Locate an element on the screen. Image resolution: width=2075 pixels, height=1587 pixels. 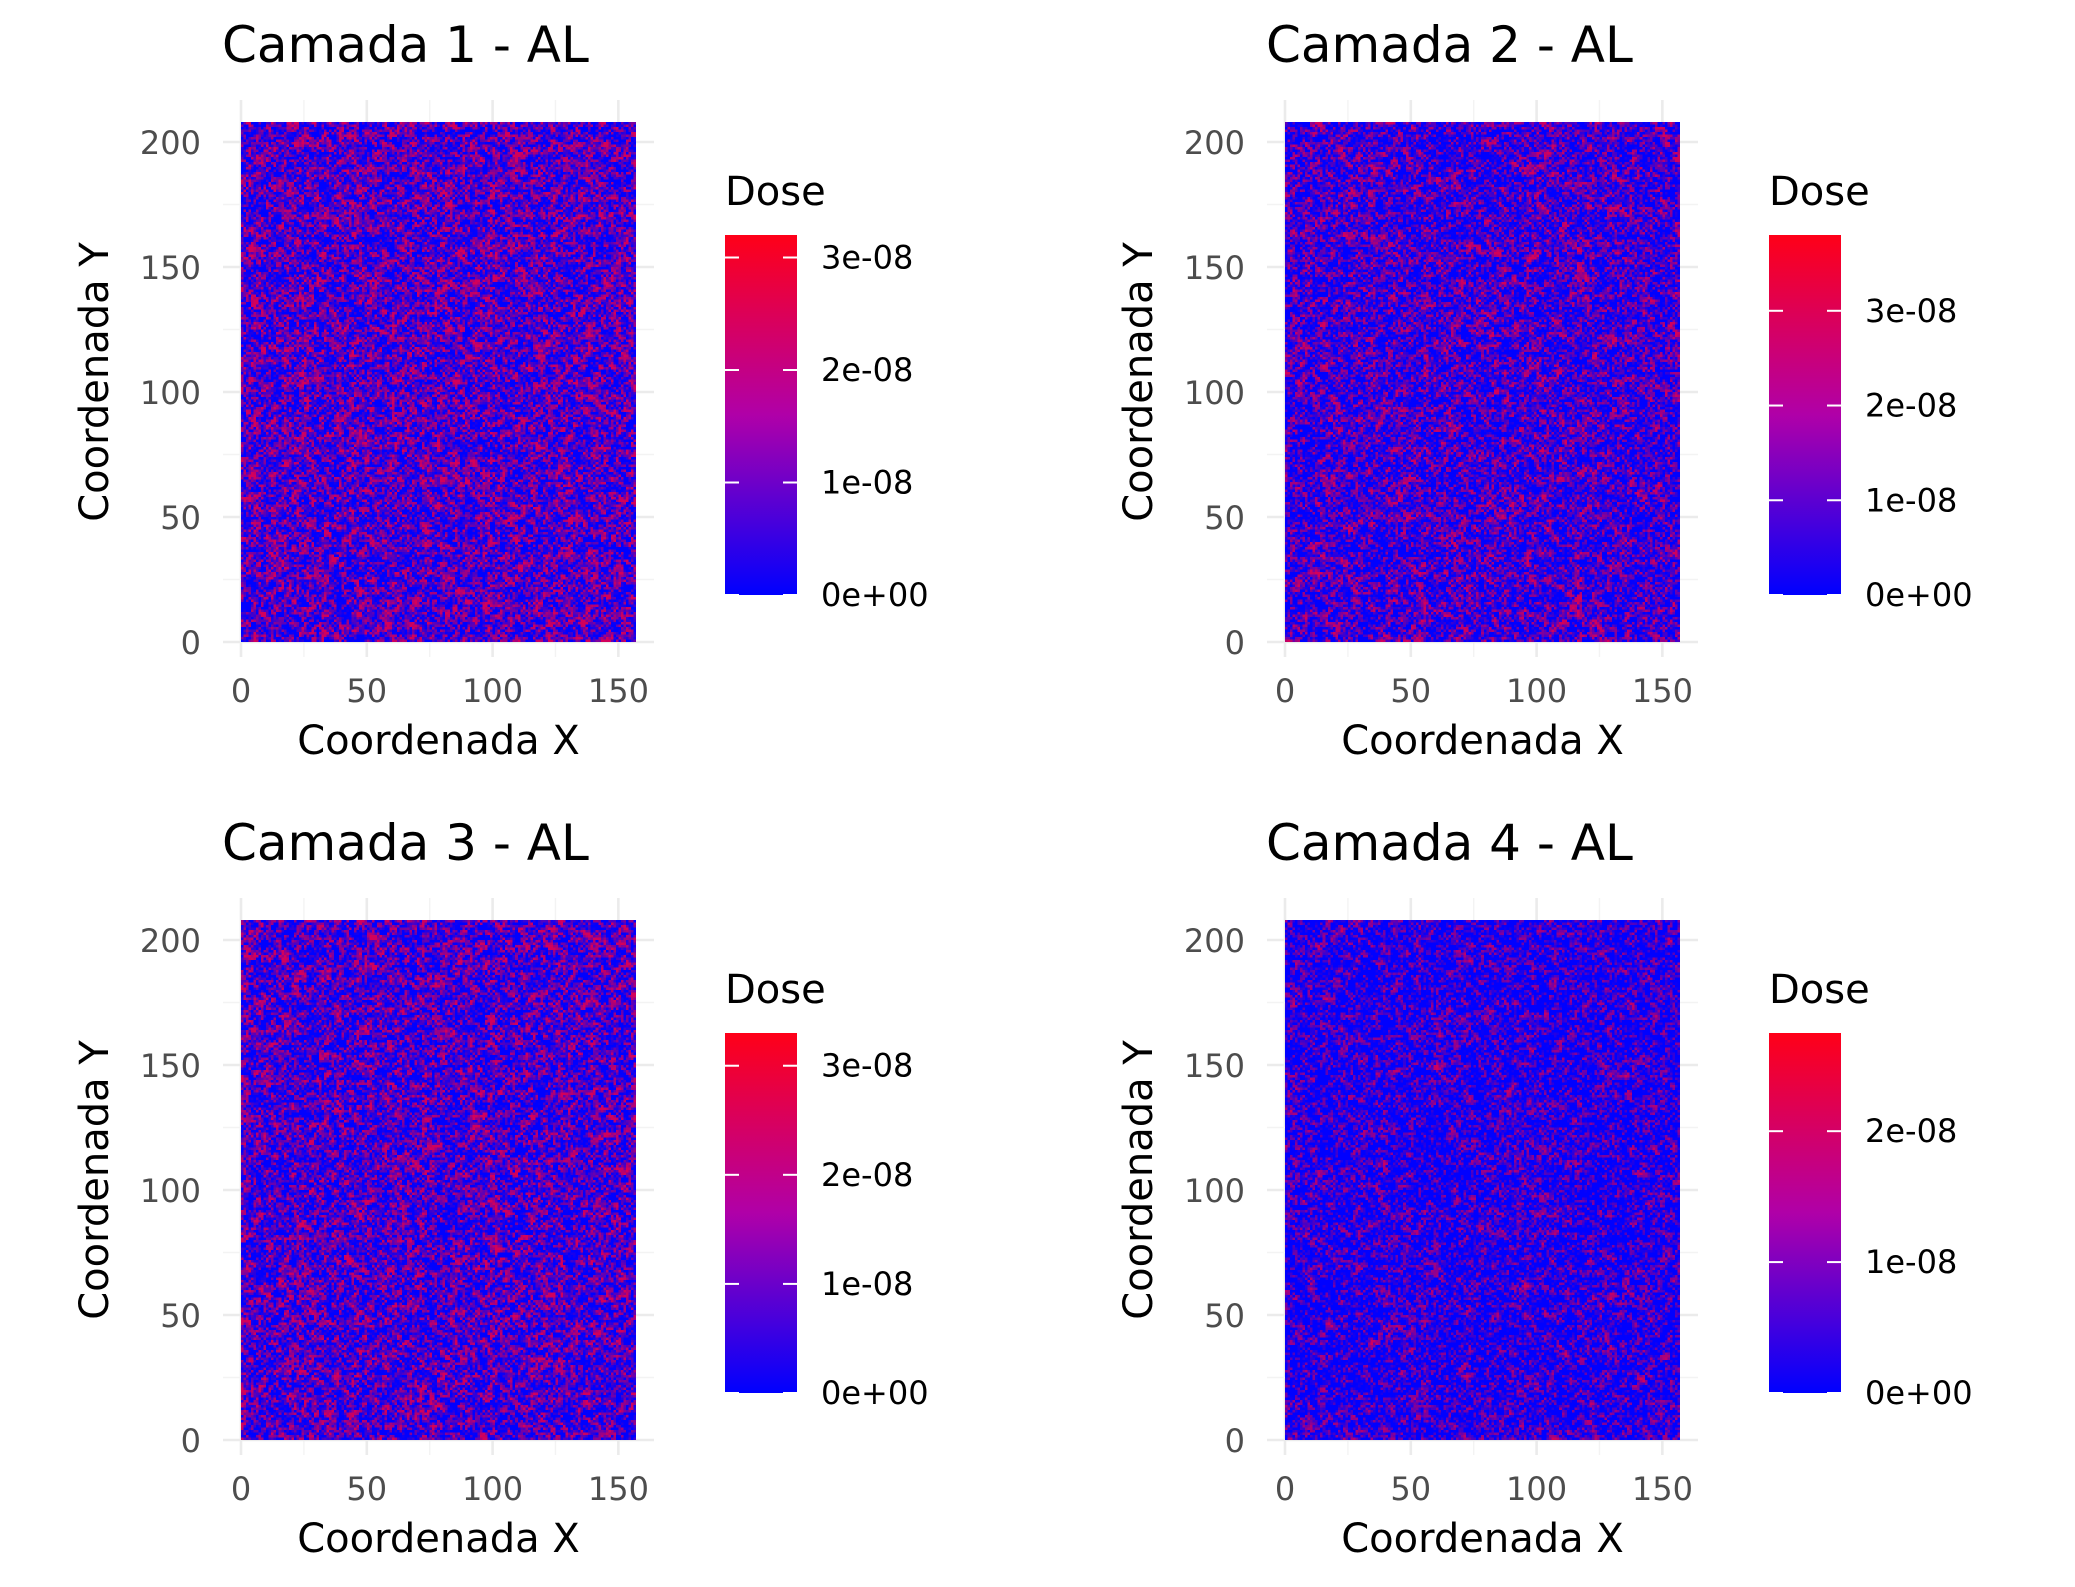
chart-title: Camada 4 - AL is located at coordinates (1449, 843).